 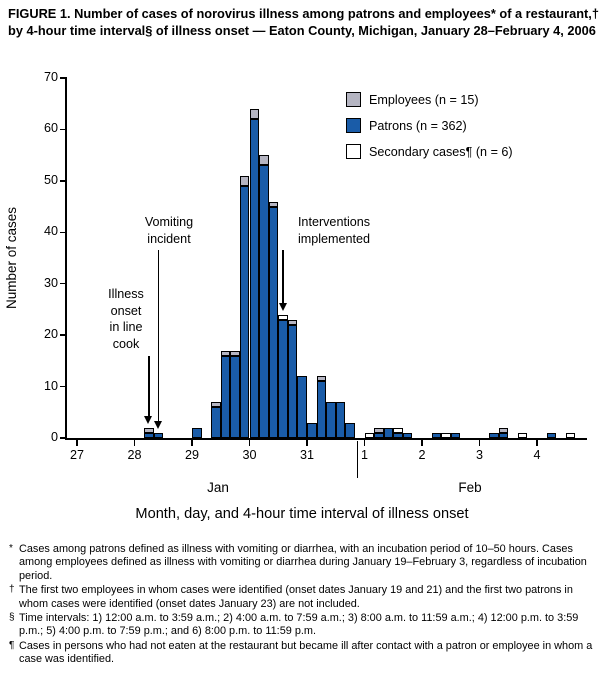 I want to click on legend-swatch-employees, so click(x=353, y=99).